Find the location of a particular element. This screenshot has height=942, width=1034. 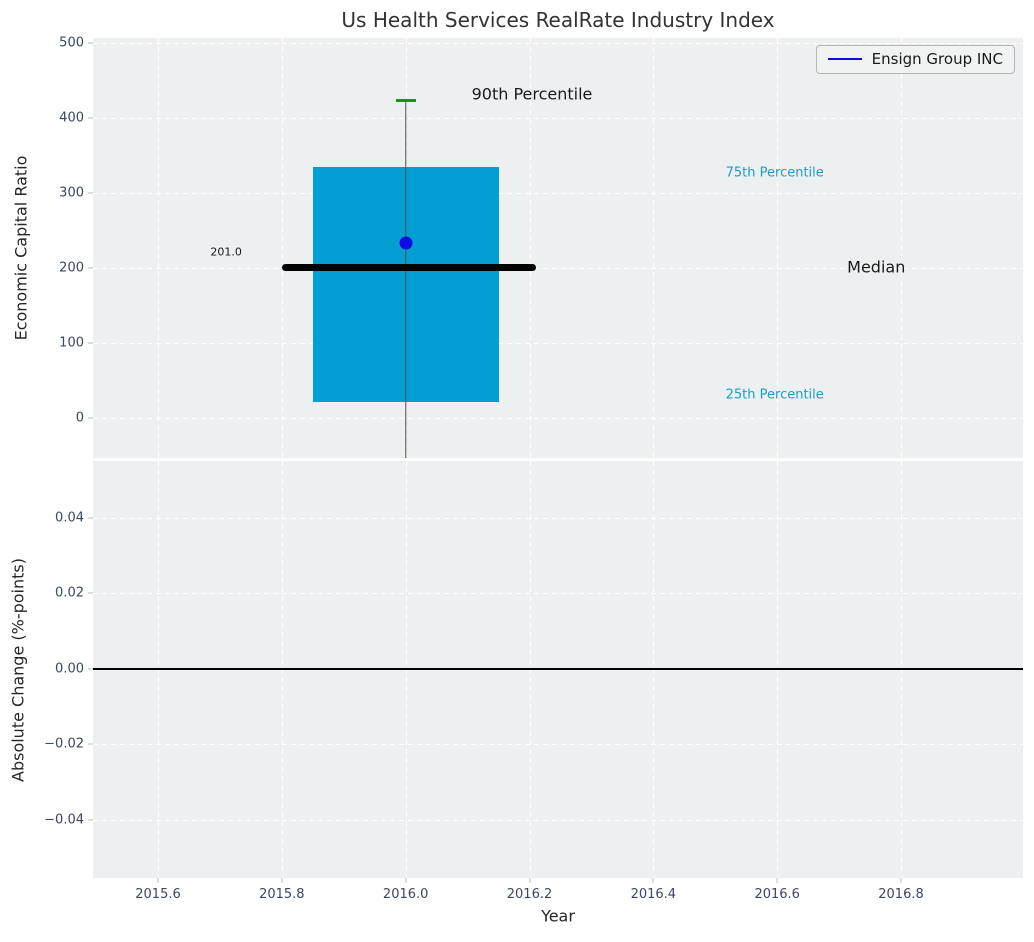

annotation-75th-percentile: 75th Percentile is located at coordinates (774, 173).